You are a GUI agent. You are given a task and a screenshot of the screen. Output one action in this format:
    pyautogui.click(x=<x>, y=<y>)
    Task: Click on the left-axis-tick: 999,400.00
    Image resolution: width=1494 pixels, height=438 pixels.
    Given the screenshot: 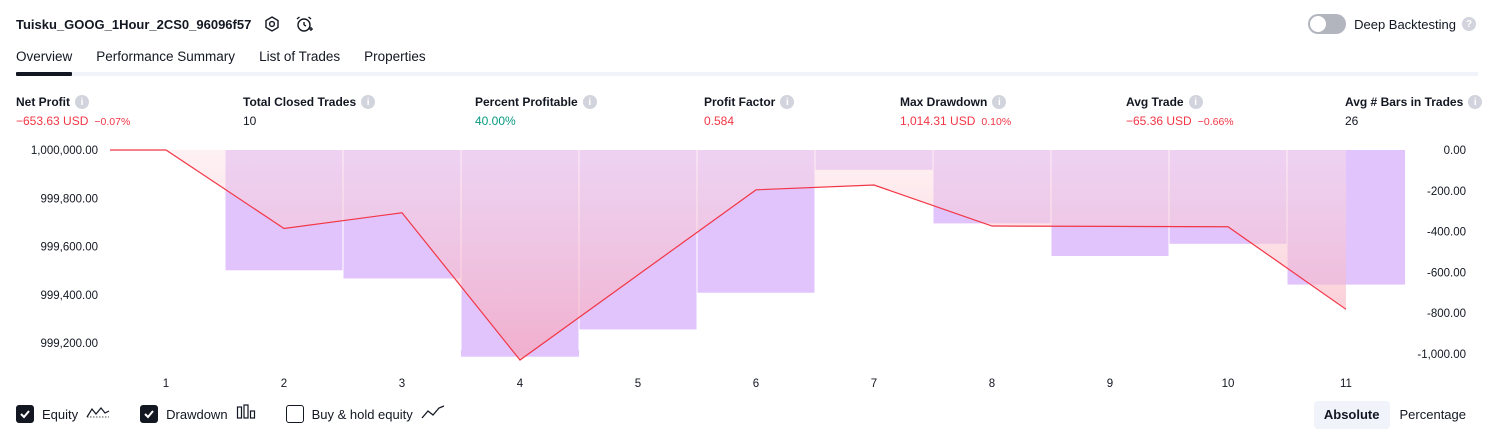 What is the action you would take?
    pyautogui.click(x=69, y=296)
    